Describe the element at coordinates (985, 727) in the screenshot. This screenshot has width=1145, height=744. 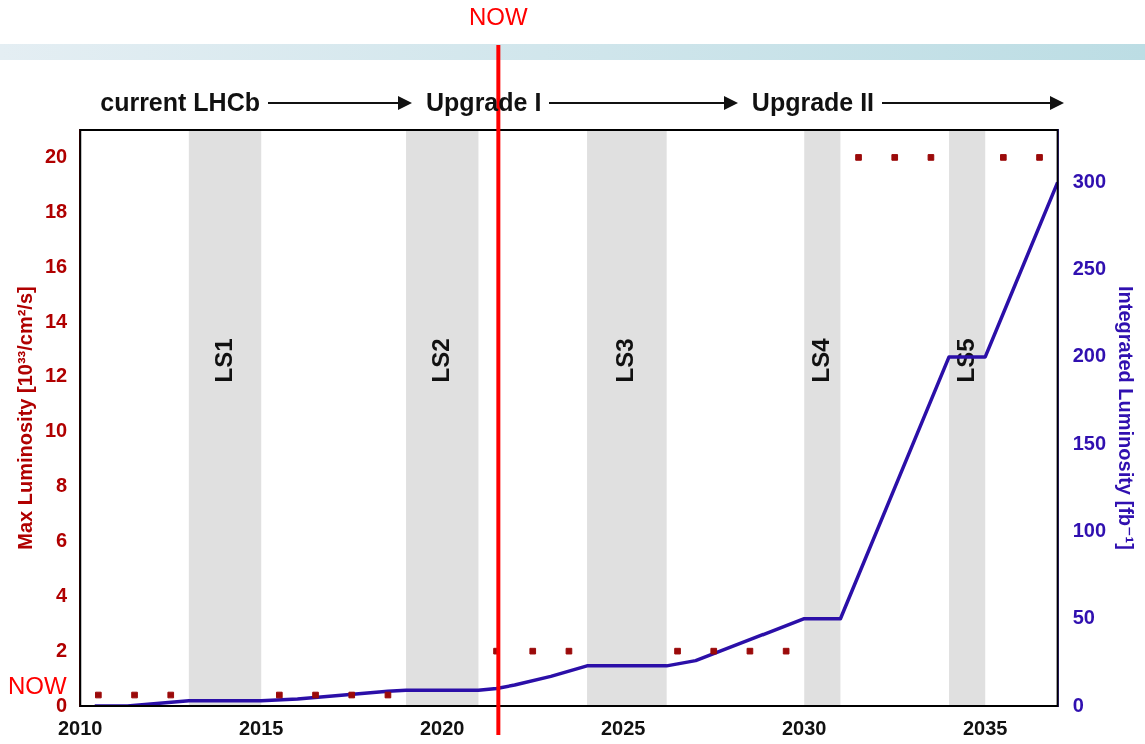
I see `x-tick-label: 2035` at that location.